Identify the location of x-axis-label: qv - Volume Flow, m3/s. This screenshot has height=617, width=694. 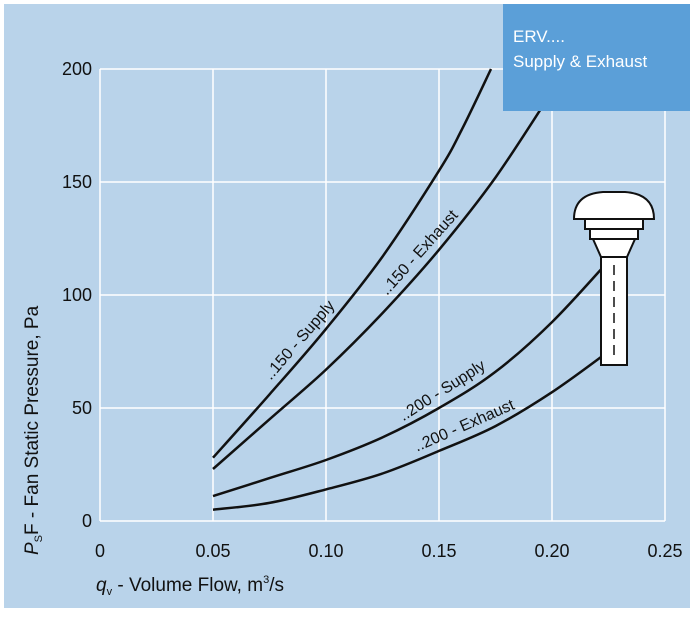
(190, 586).